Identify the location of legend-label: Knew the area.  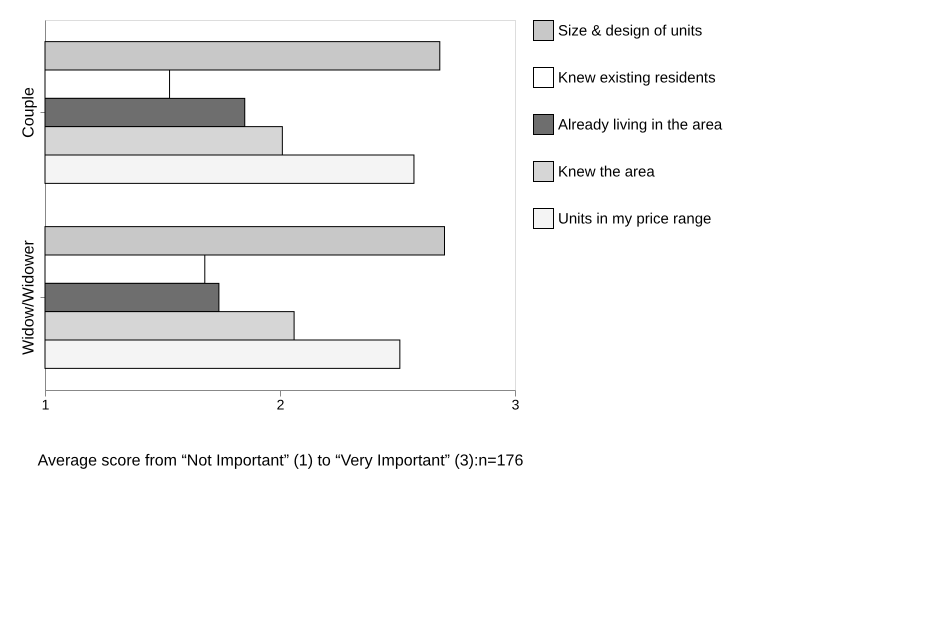
(607, 172).